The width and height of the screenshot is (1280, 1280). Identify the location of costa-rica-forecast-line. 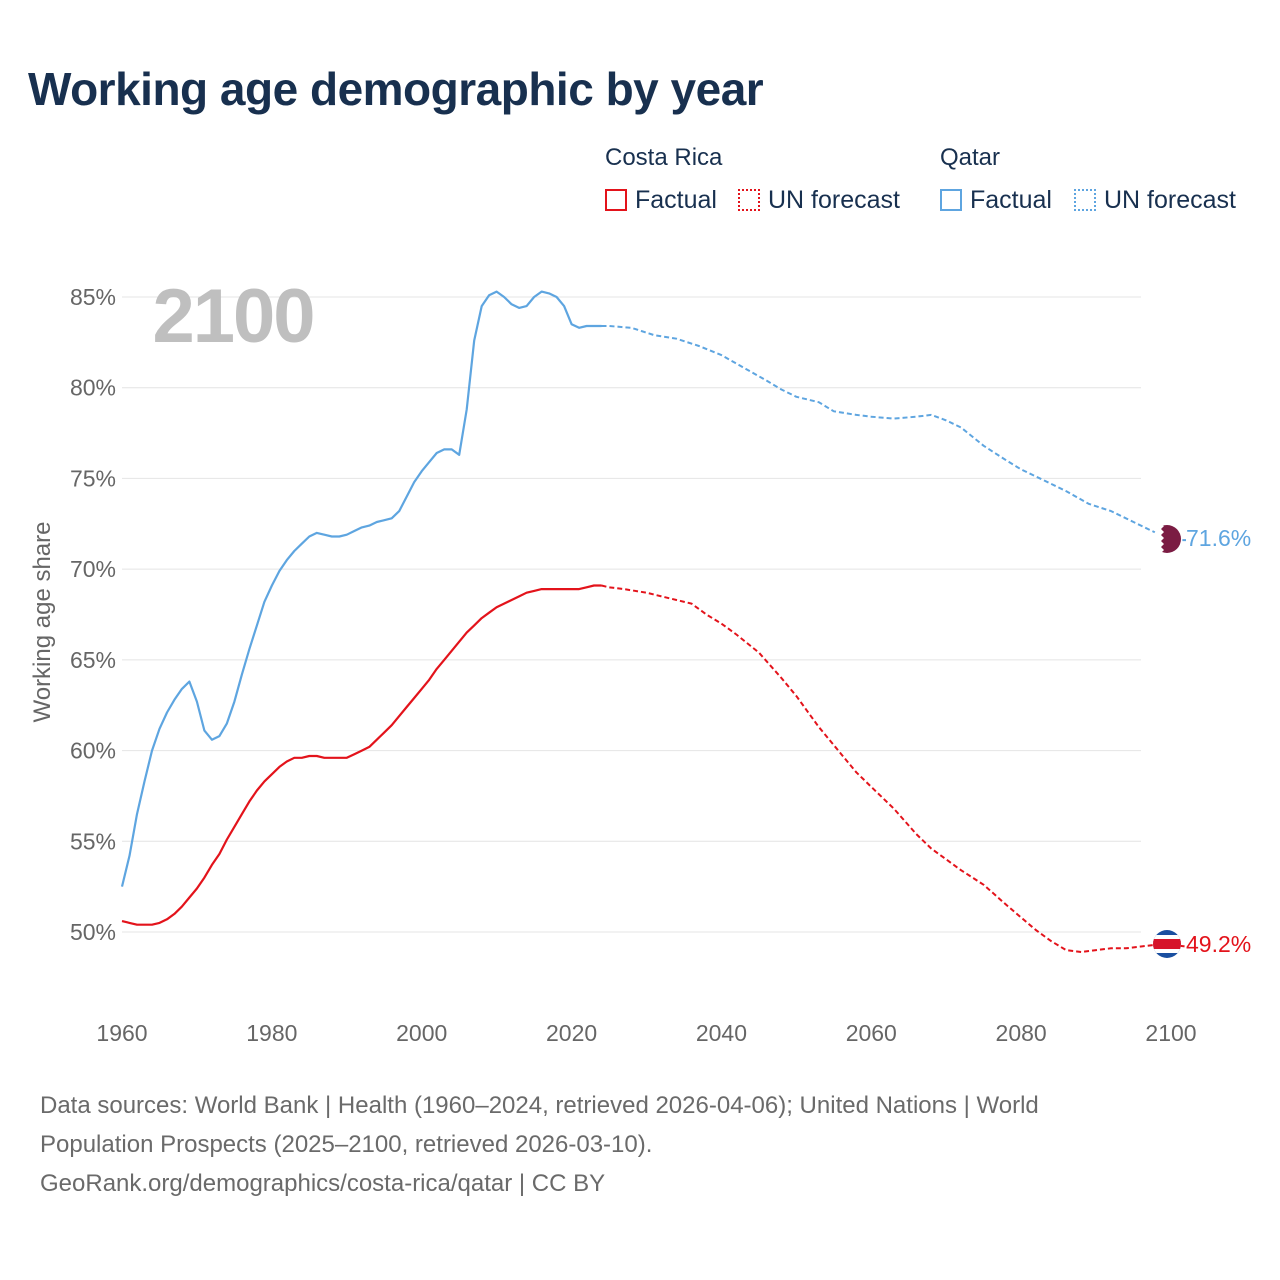
(894, 768).